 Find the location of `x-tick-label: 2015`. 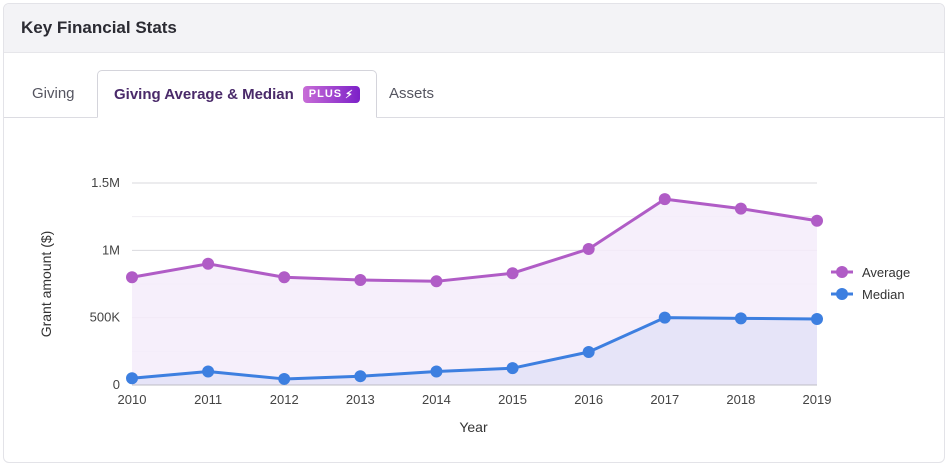

x-tick-label: 2015 is located at coordinates (512, 399).